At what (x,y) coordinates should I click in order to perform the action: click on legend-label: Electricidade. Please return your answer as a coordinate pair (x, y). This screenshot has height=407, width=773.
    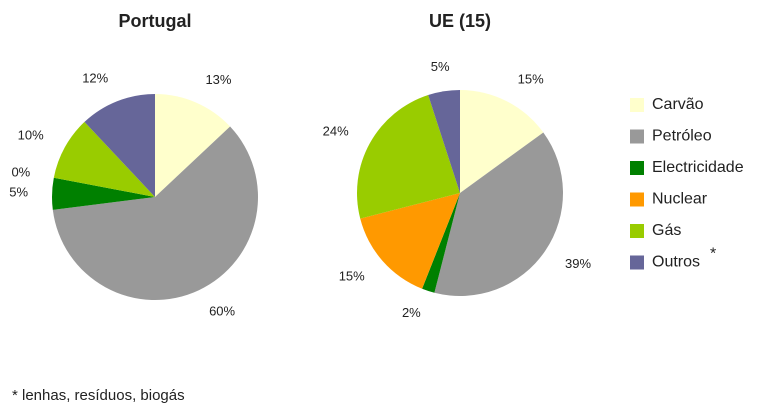
    Looking at the image, I should click on (698, 167).